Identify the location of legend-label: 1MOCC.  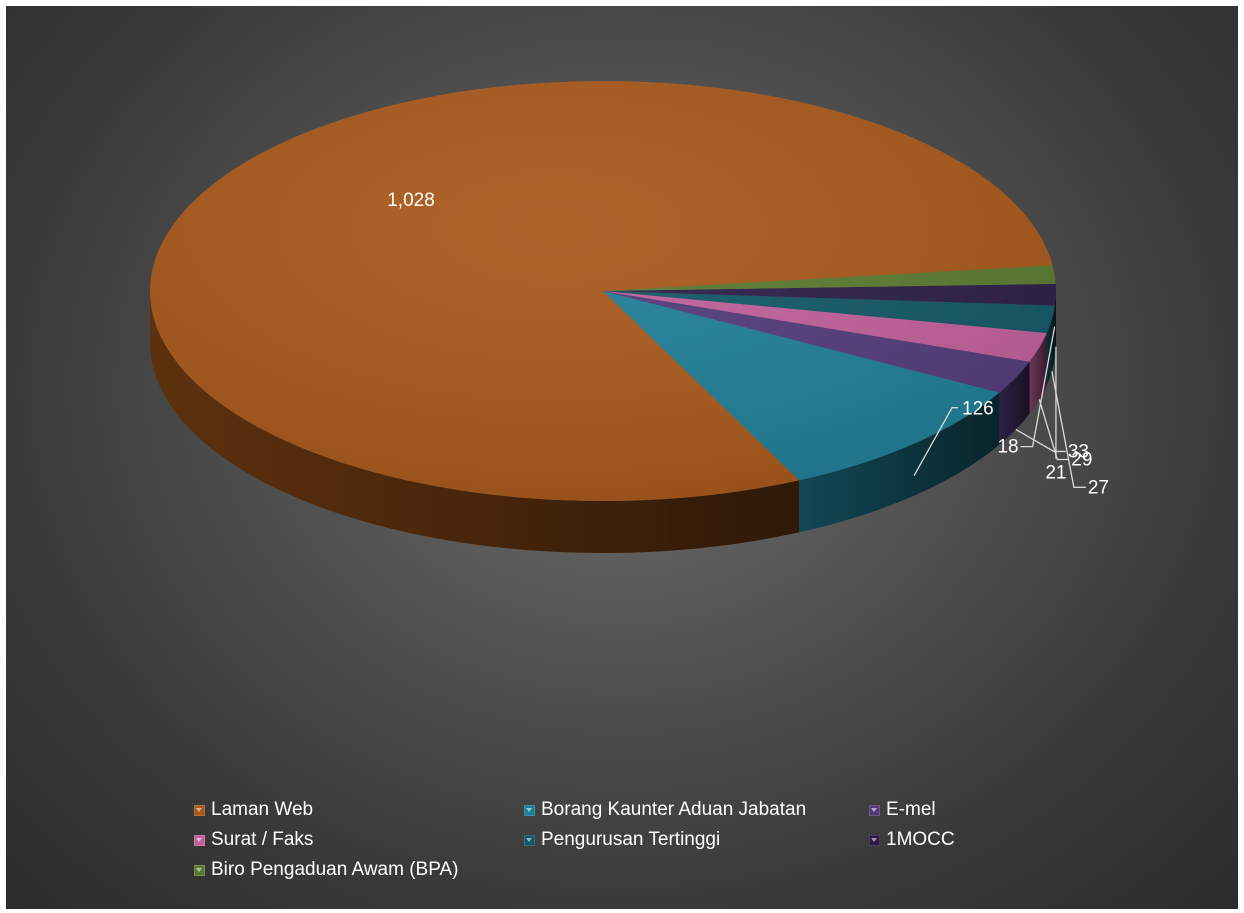
(920, 839).